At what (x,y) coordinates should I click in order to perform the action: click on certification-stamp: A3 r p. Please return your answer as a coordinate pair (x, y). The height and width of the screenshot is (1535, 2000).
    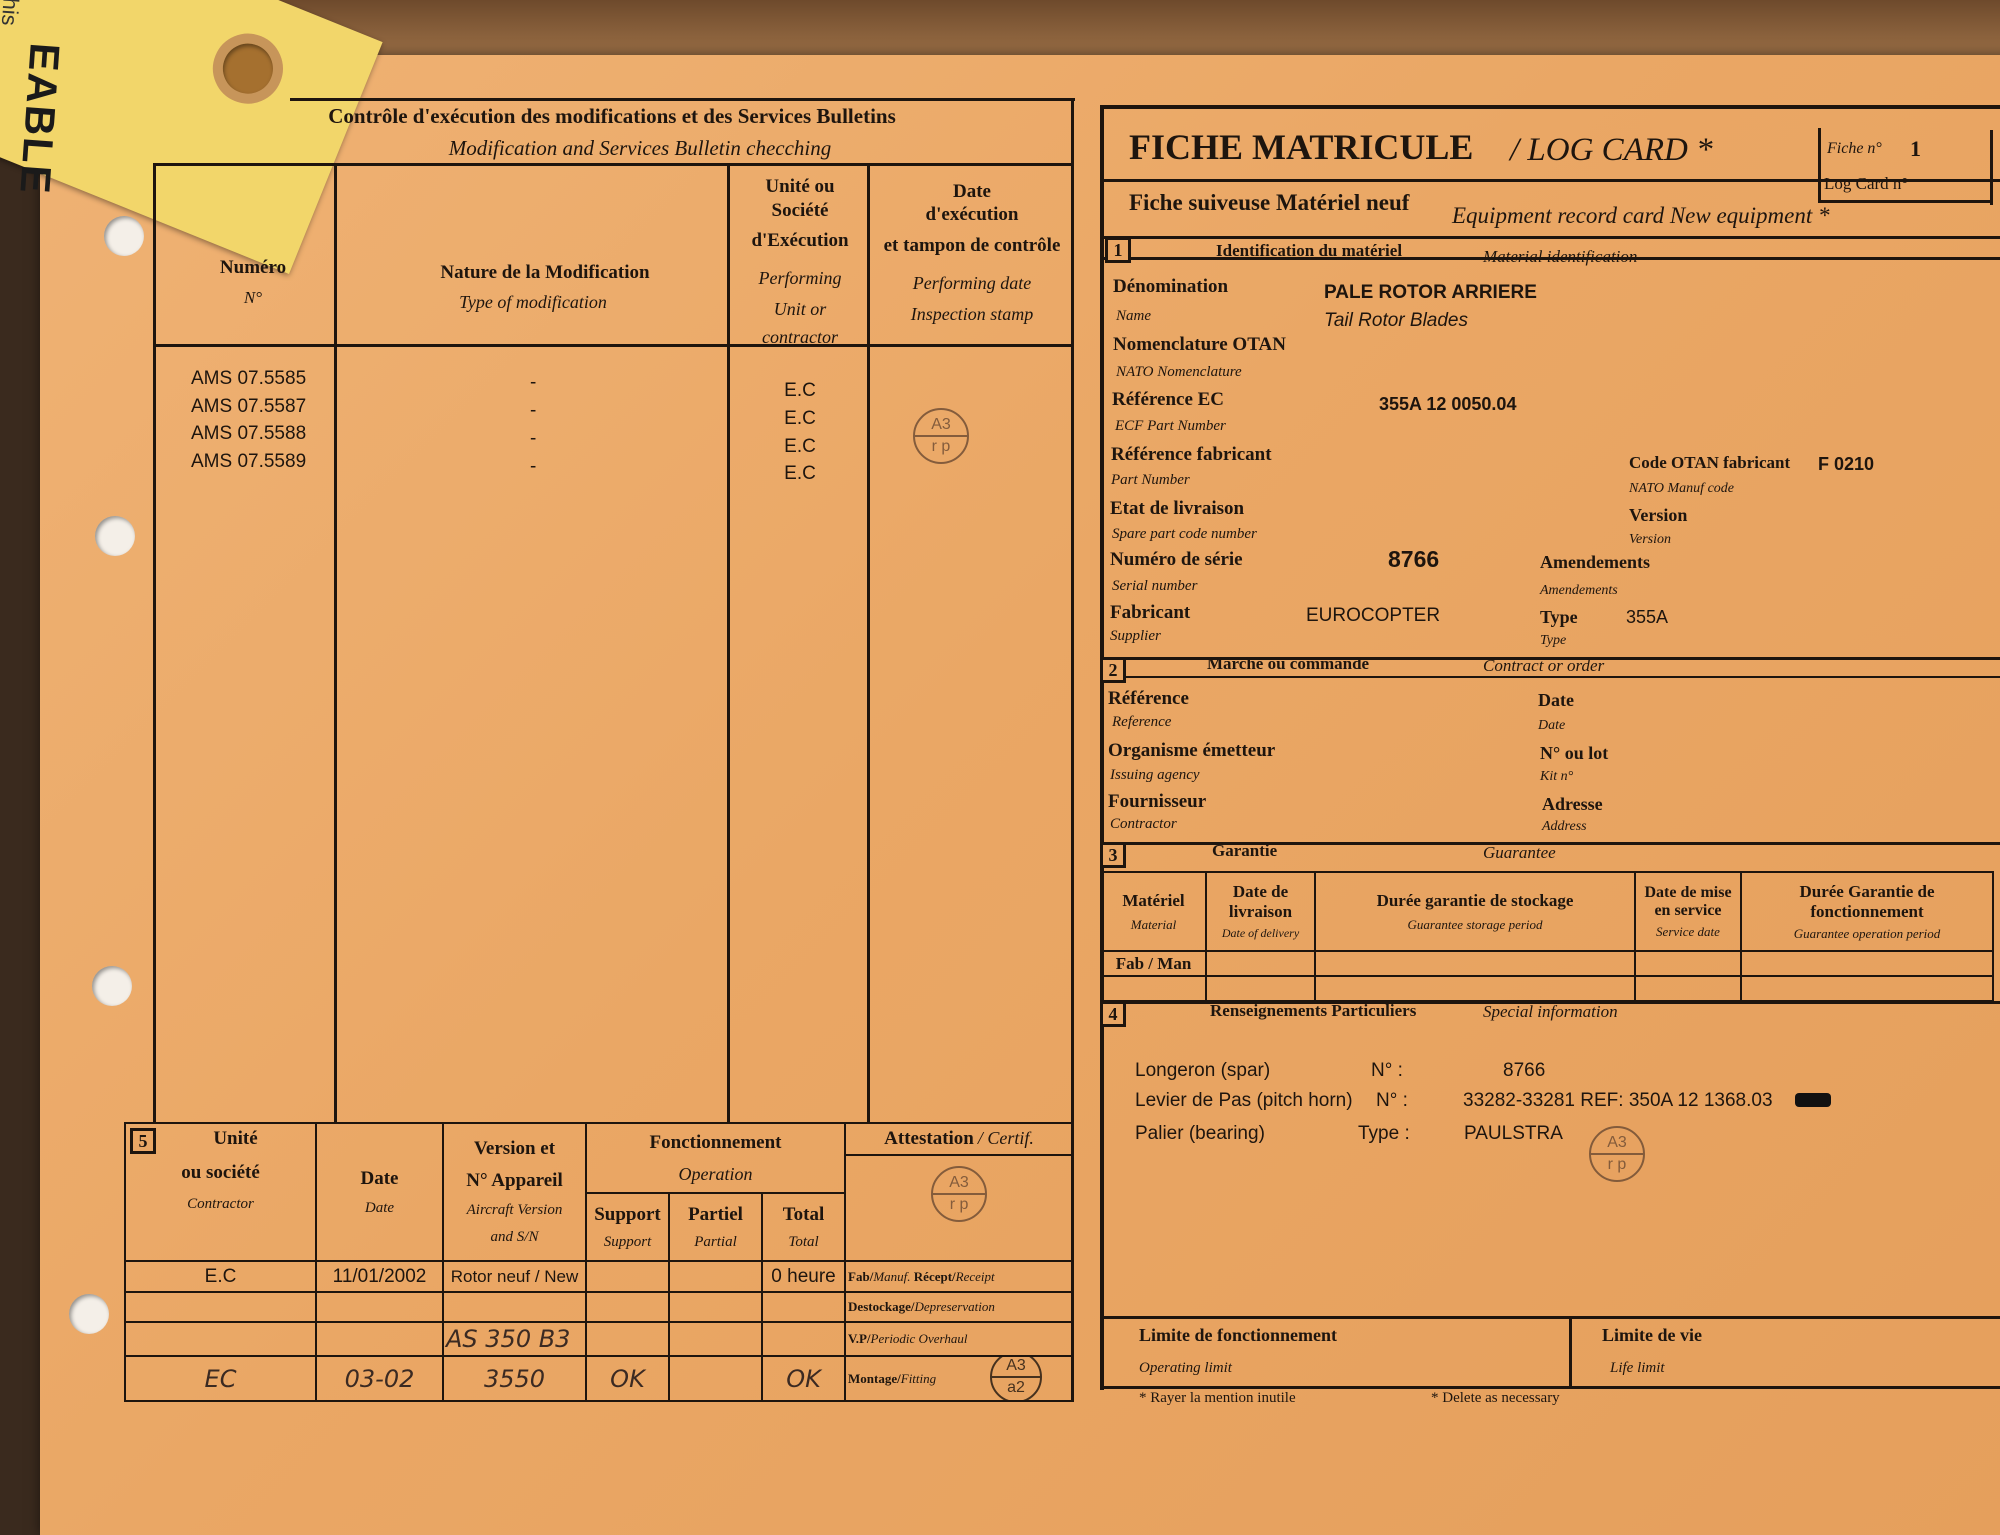
    Looking at the image, I should click on (959, 1194).